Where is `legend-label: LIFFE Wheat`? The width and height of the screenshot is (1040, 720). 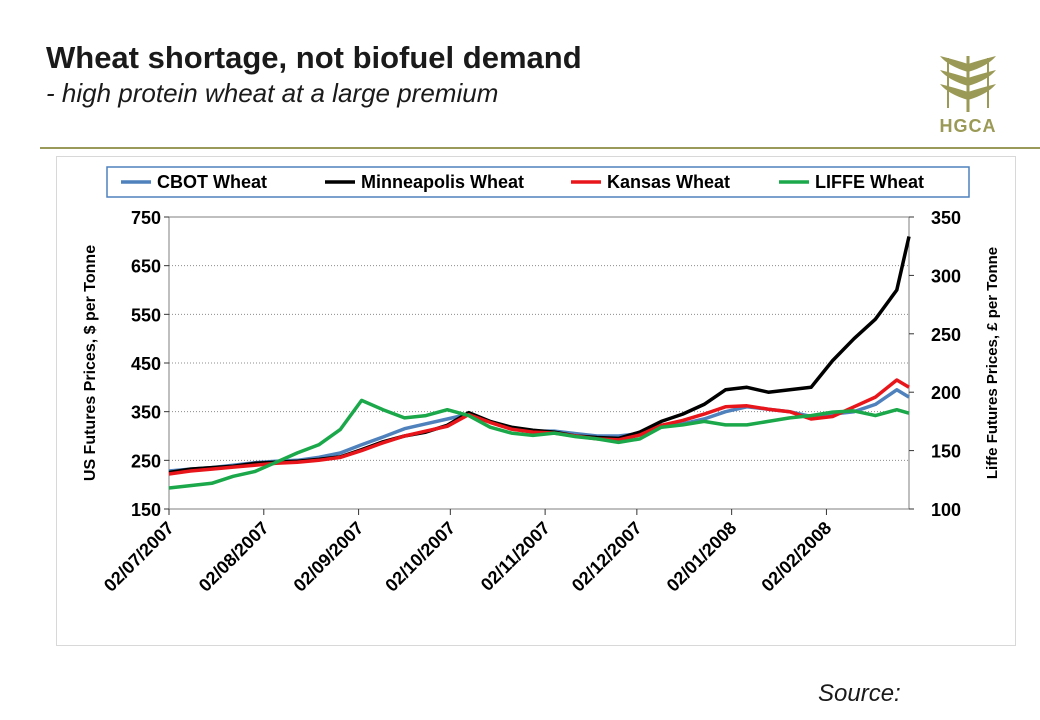 legend-label: LIFFE Wheat is located at coordinates (869, 182).